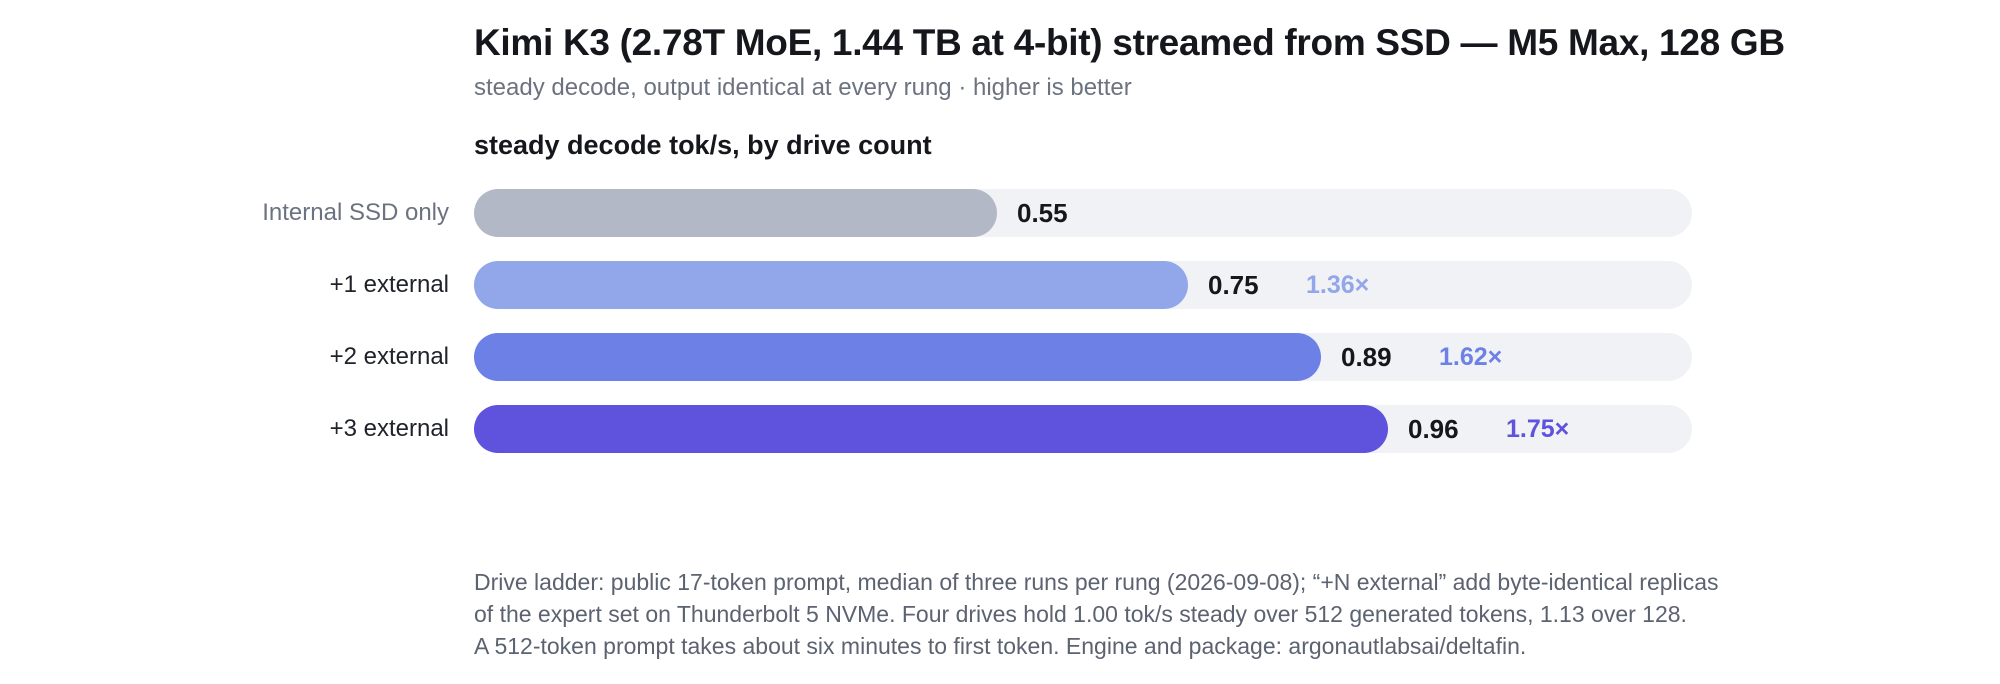  I want to click on category-label: Internal SSD only, so click(355, 212).